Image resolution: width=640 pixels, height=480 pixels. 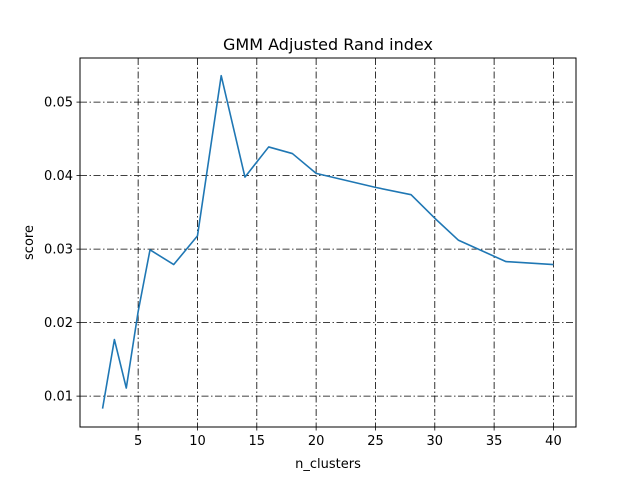 I want to click on chart-title: GMM Adjusted Rand index, so click(x=328, y=44).